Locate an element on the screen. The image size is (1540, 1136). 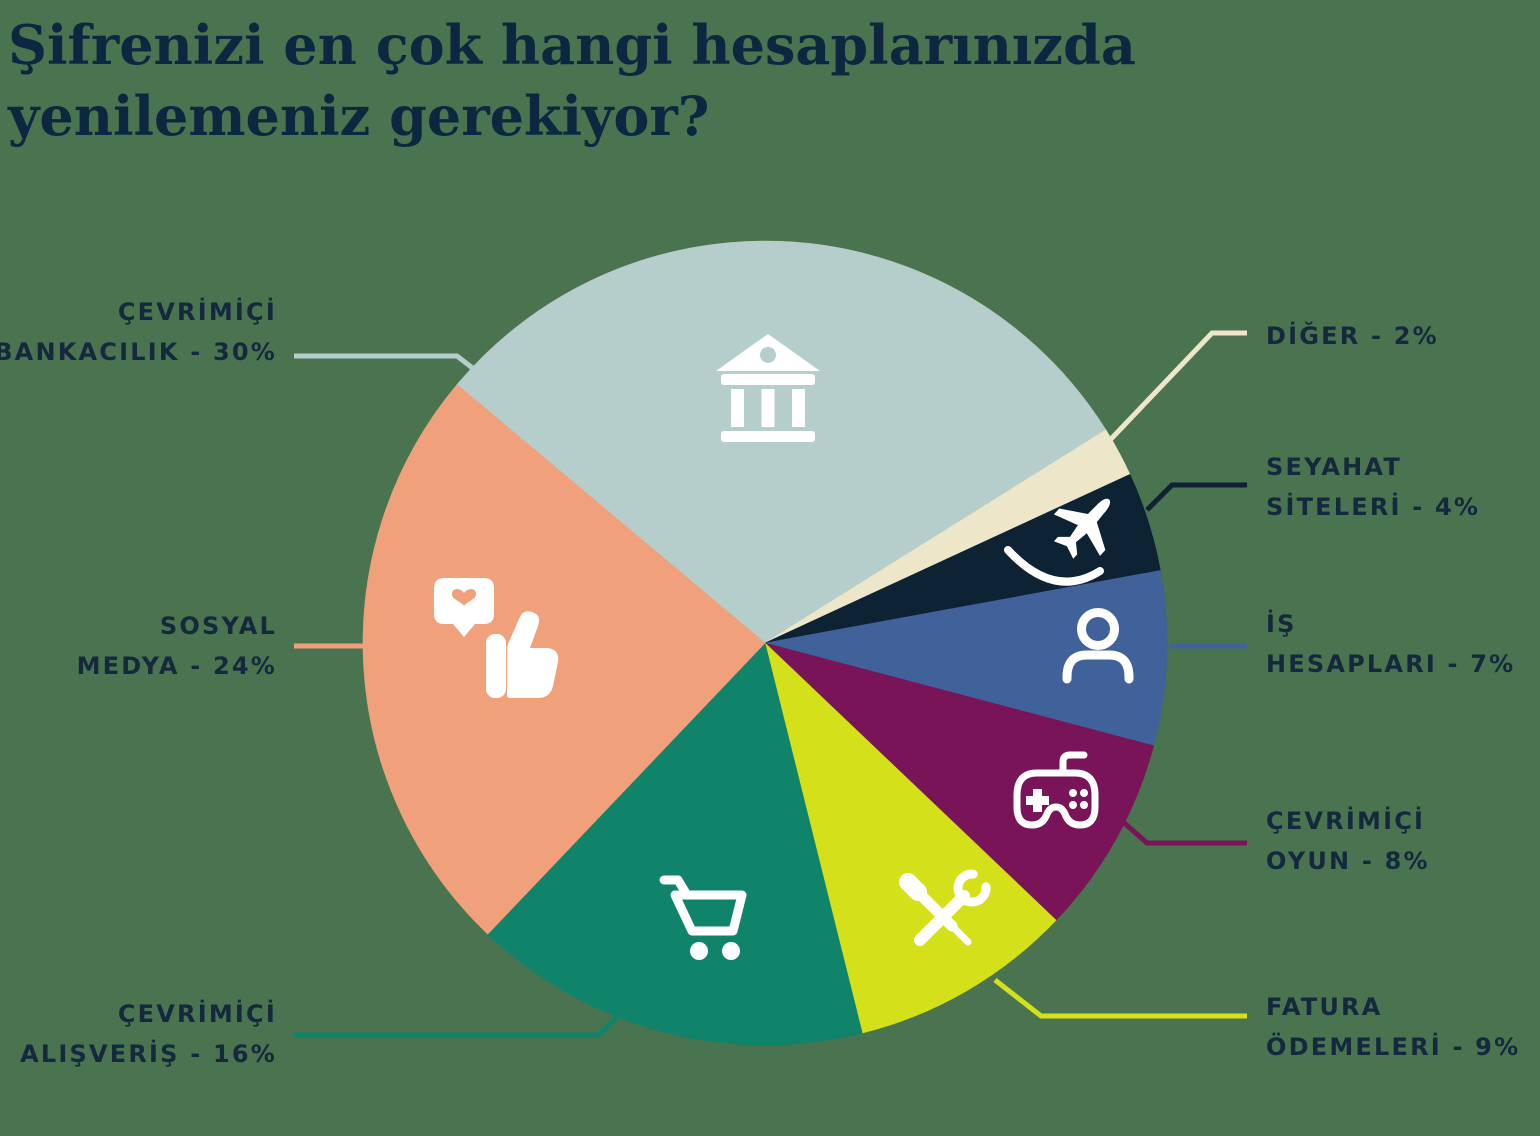
label-cevrimici-alisveris: ÇEVRİMİÇİ ALIŞVERİŞ - 16% is located at coordinates (148, 1034).